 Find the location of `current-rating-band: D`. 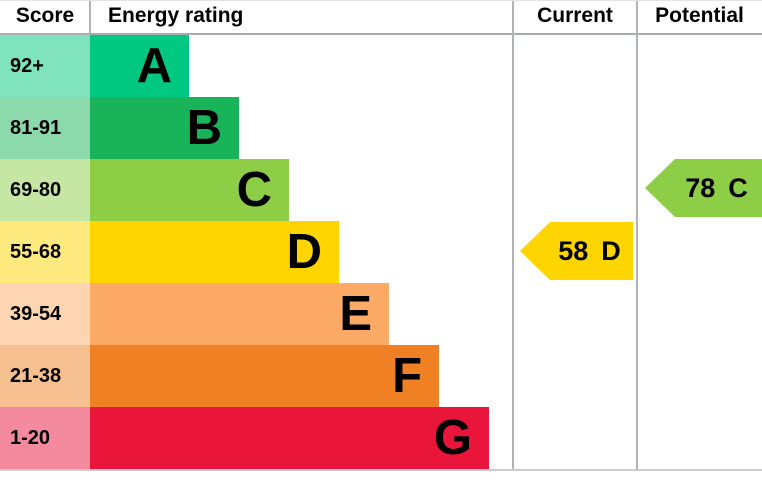

current-rating-band: D is located at coordinates (611, 250).